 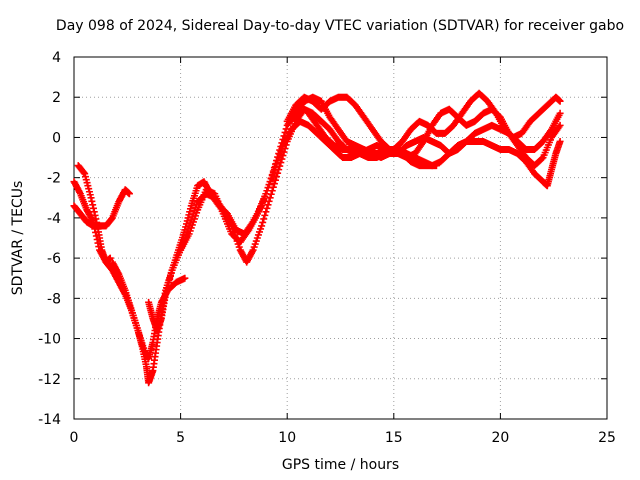 I want to click on y-tick-label: -12, so click(x=49, y=380).